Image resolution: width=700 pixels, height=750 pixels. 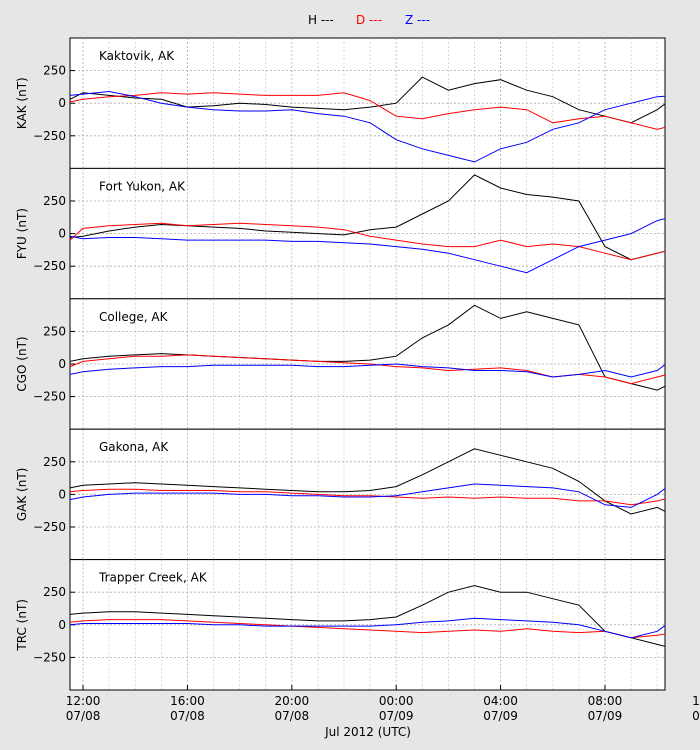 I want to click on station-label: Fort Yukon, AK, so click(x=142, y=186).